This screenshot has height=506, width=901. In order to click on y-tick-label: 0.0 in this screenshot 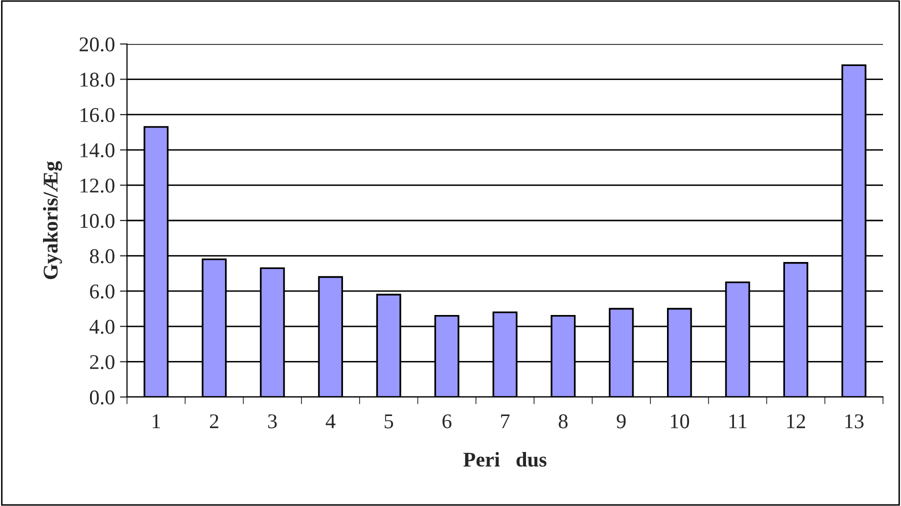, I will do `click(102, 397)`.